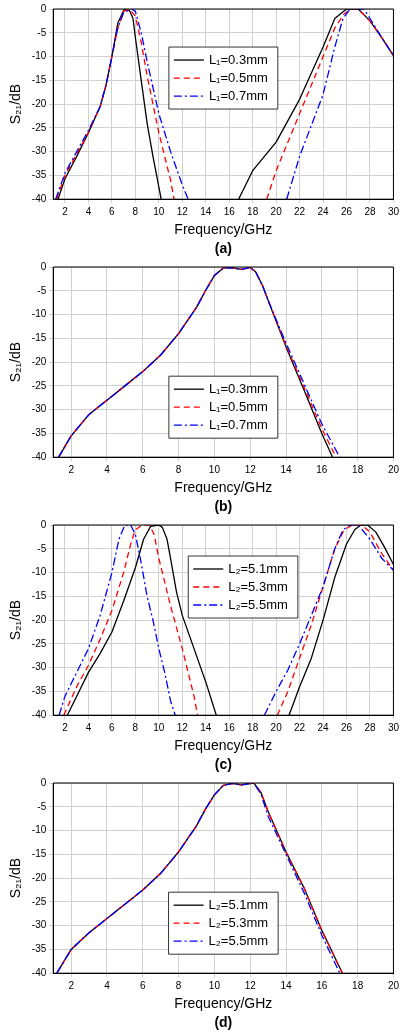 Image resolution: width=402 pixels, height=1034 pixels. Describe the element at coordinates (323, 211) in the screenshot. I see `x-tick-label: 24` at that location.